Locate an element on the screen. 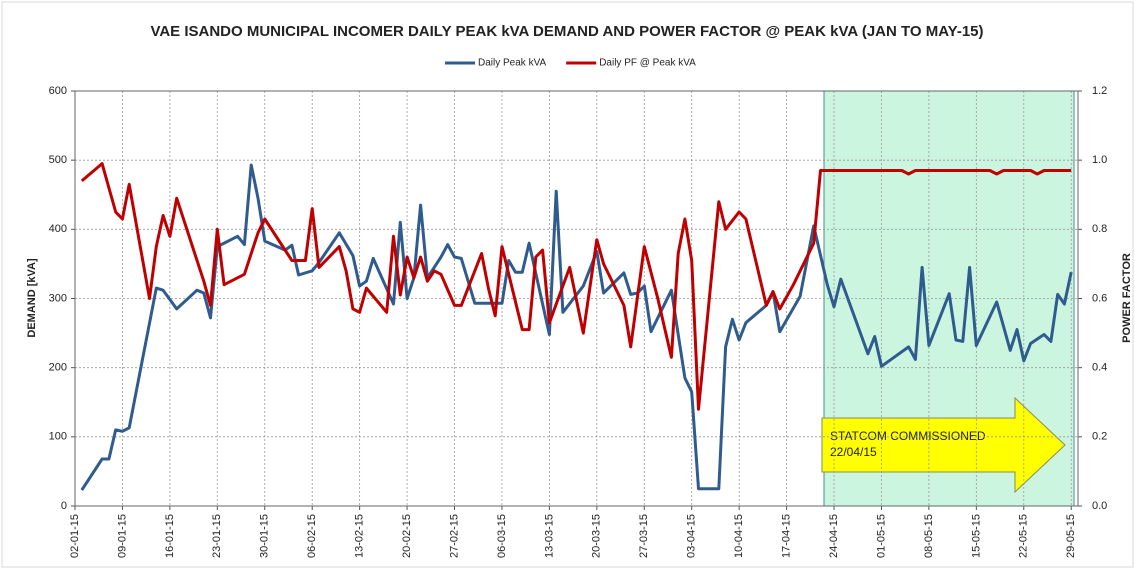  x-tick-label: 06-02-15 is located at coordinates (312, 536).